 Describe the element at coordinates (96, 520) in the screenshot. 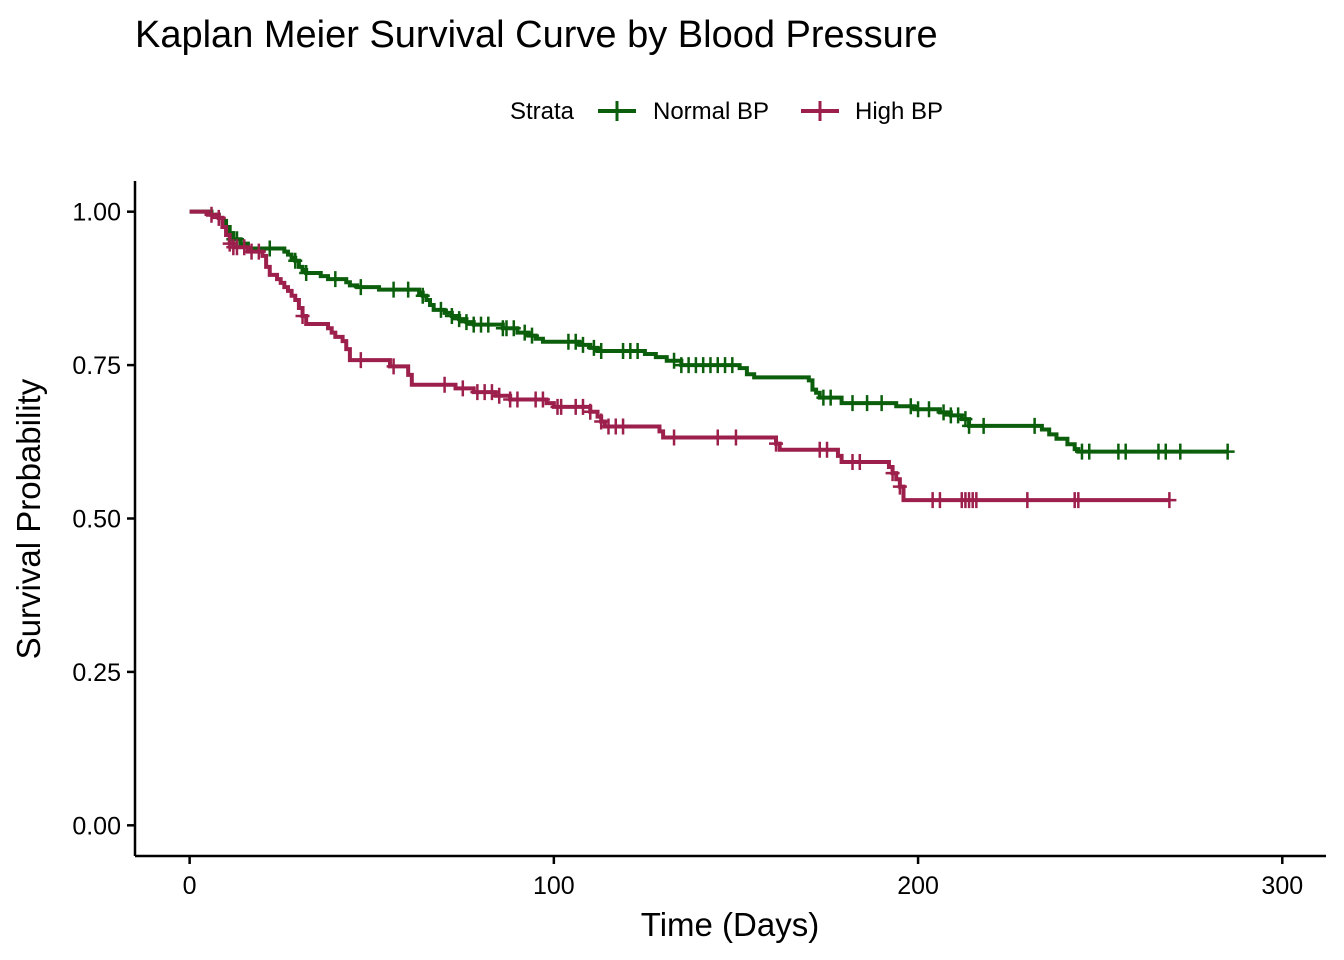

I see `y-tick-label: 0.50` at that location.